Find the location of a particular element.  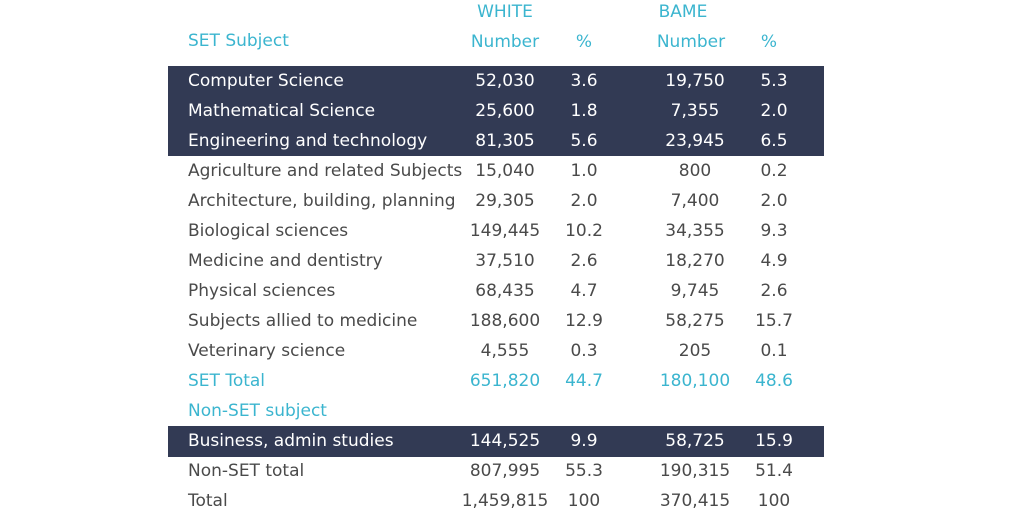

subject-label: Veterinary science is located at coordinates (267, 351).